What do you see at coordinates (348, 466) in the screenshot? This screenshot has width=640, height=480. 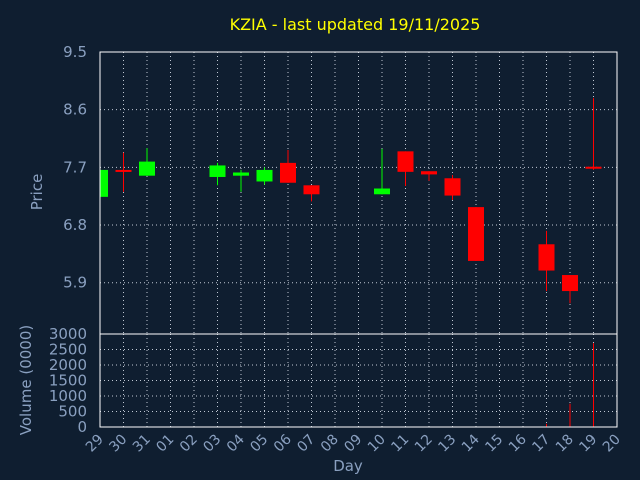 I see `x-axis-label: Day` at bounding box center [348, 466].